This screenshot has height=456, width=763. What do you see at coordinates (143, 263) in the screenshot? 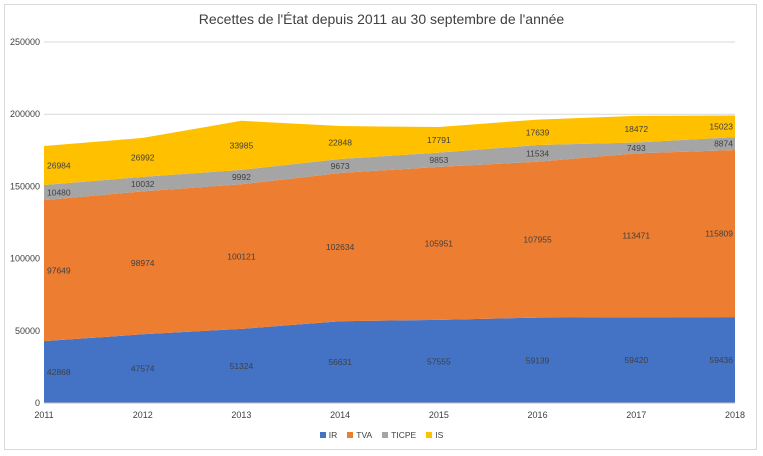
I see `data-label: 98974` at bounding box center [143, 263].